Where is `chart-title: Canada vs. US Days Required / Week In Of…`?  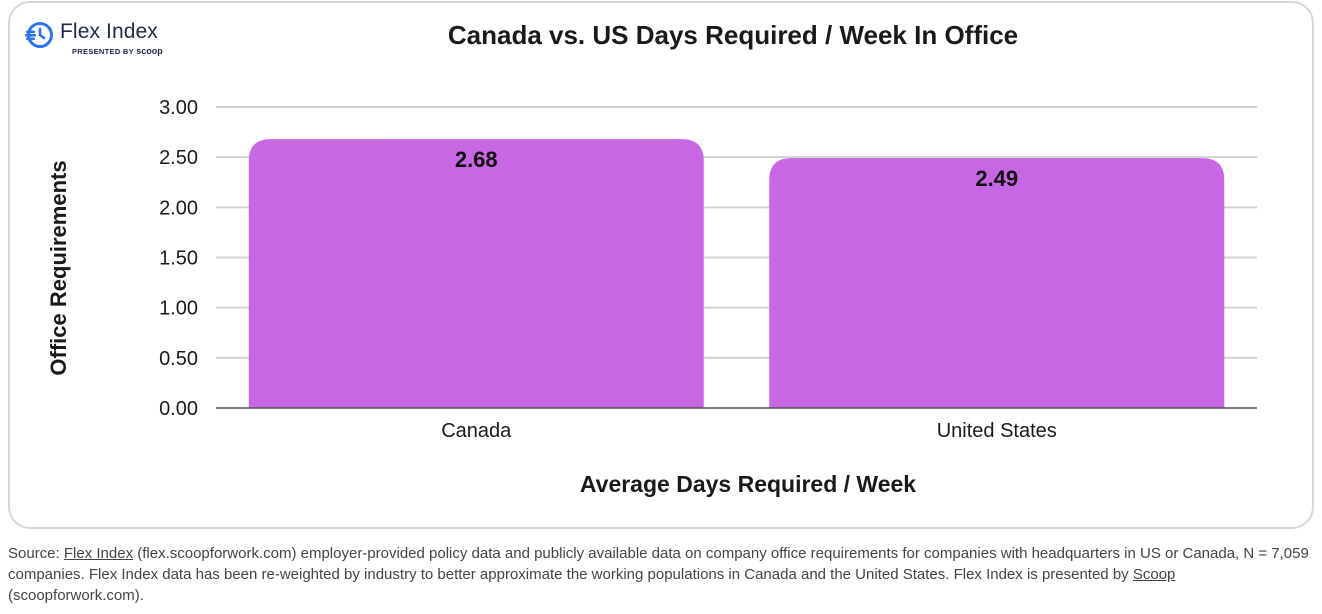
chart-title: Canada vs. US Days Required / Week In Of… is located at coordinates (733, 35).